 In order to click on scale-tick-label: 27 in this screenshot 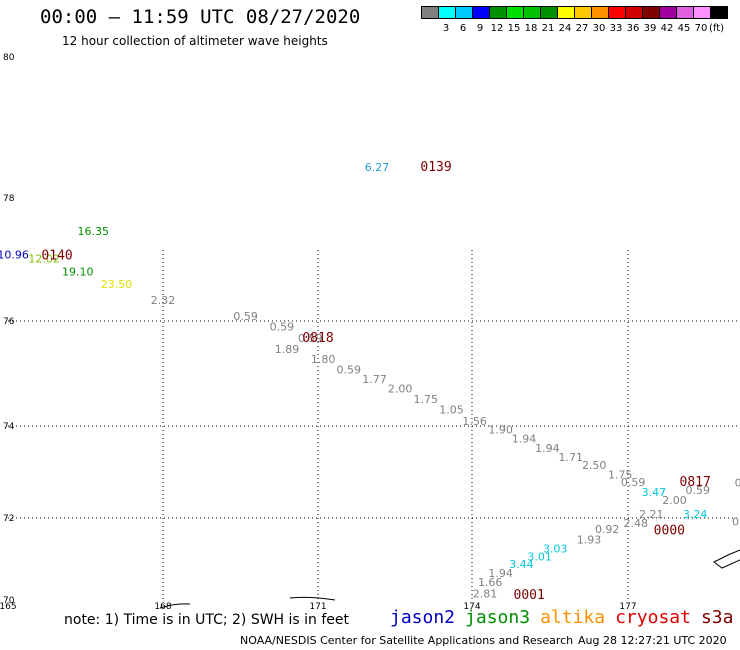, I will do `click(582, 28)`.